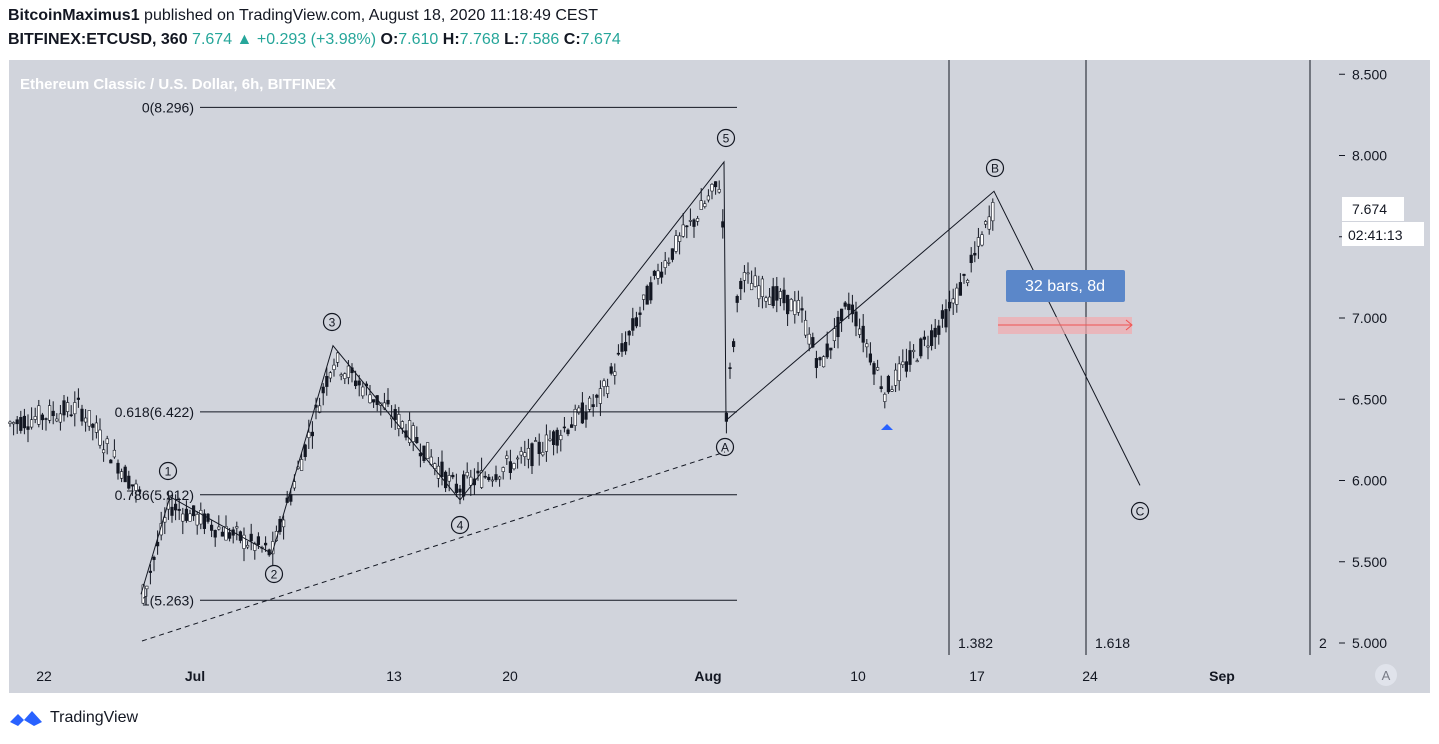 The height and width of the screenshot is (744, 1439). I want to click on dashed-trendline, so click(433, 546).